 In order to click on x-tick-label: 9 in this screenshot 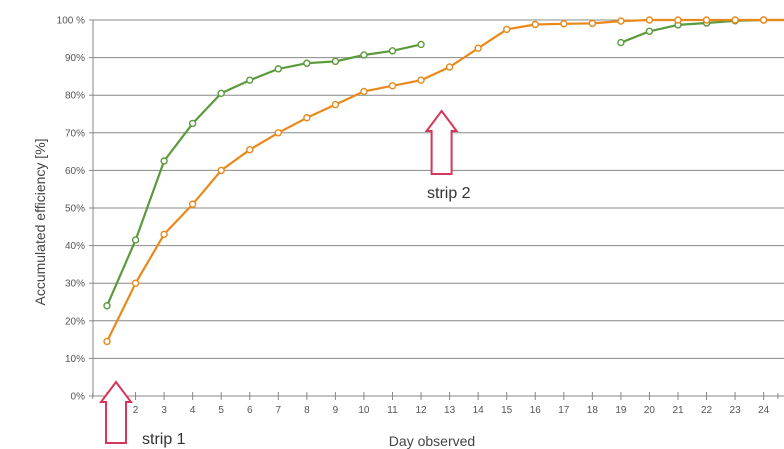, I will do `click(336, 410)`.